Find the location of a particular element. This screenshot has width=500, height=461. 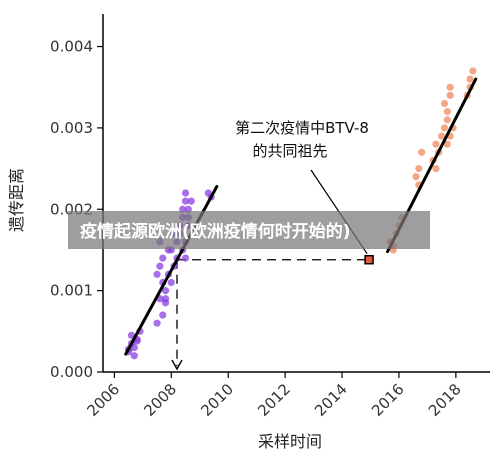

x-tick-label: 2018 is located at coordinates (445, 400).